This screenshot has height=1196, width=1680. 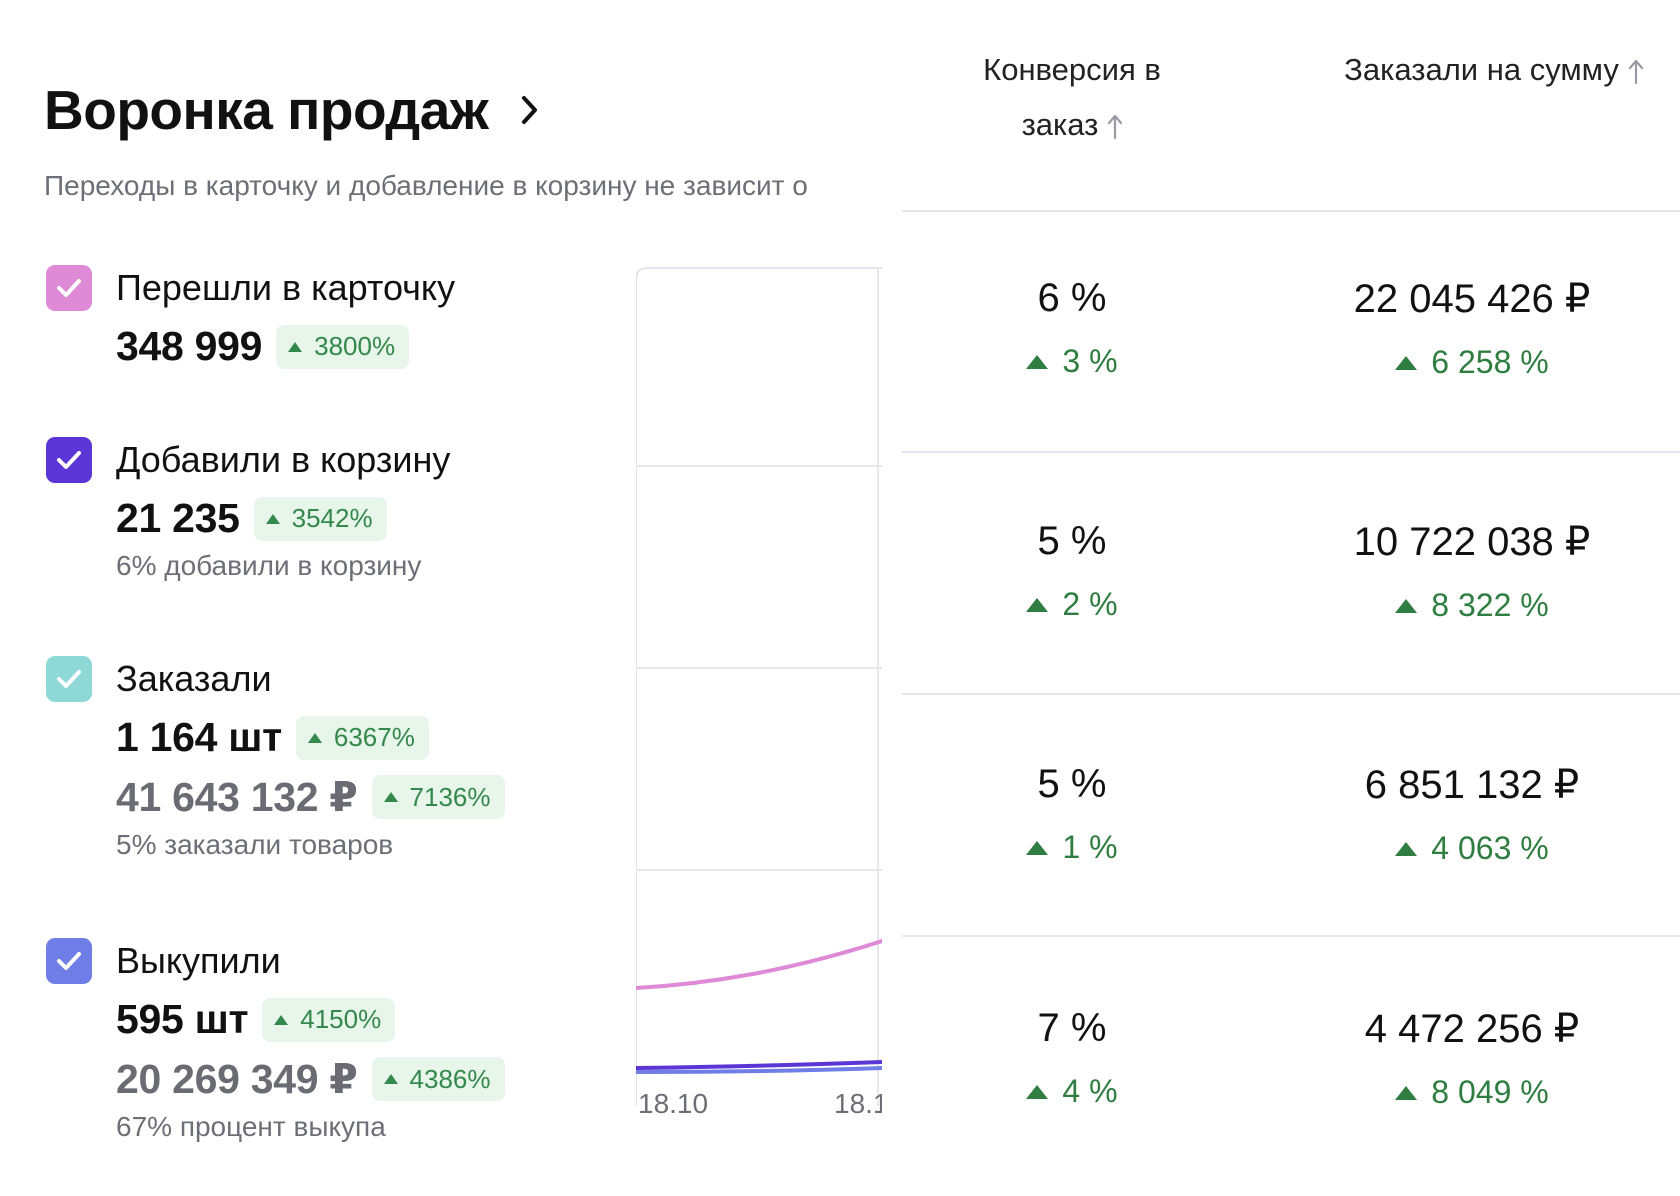 I want to click on order-sum-change: 8 049 %, so click(x=1472, y=1092).